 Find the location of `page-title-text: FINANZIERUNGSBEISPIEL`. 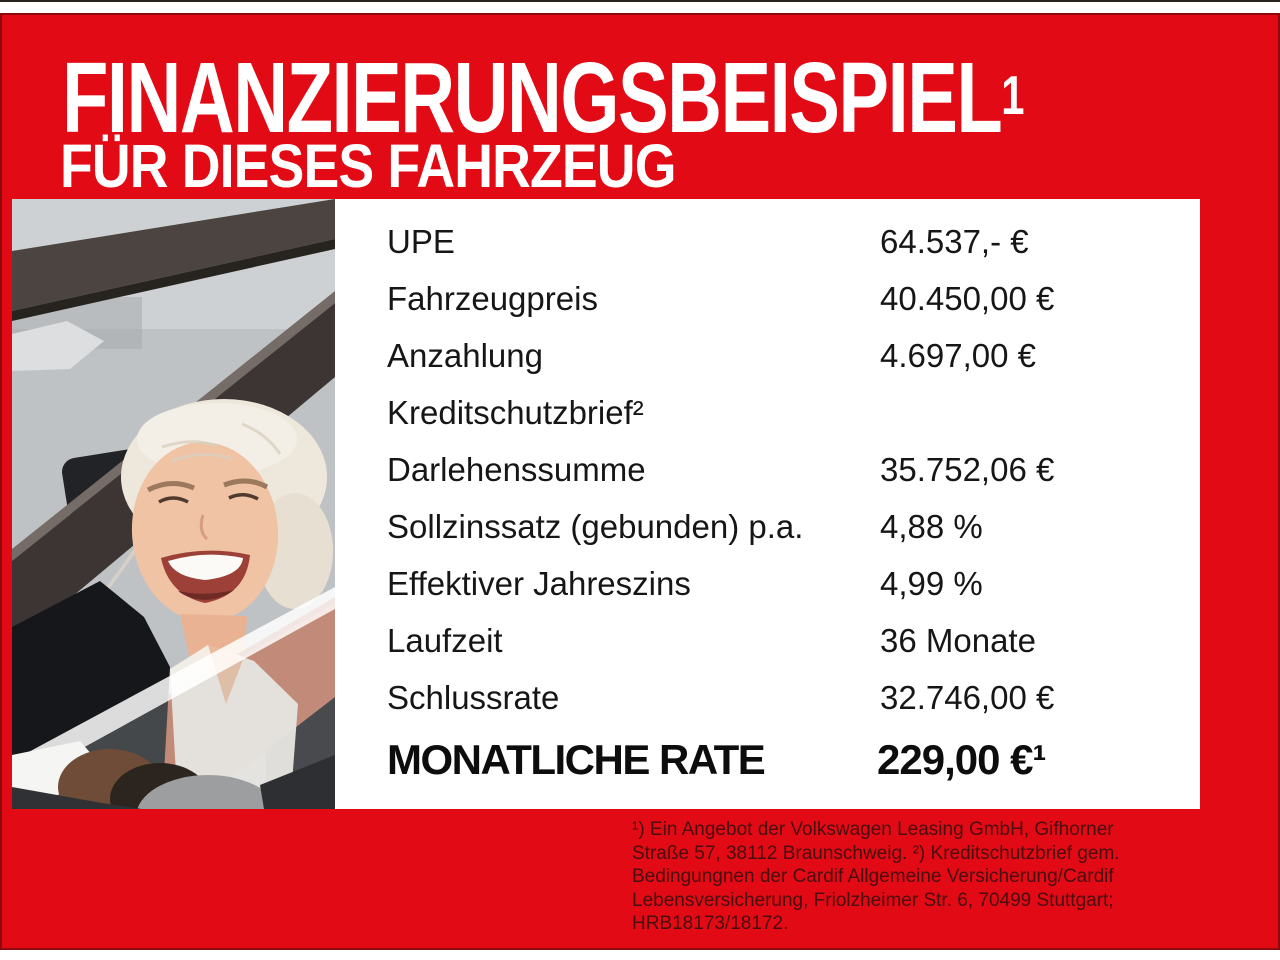

page-title-text: FINANZIERUNGSBEISPIEL is located at coordinates (532, 98).